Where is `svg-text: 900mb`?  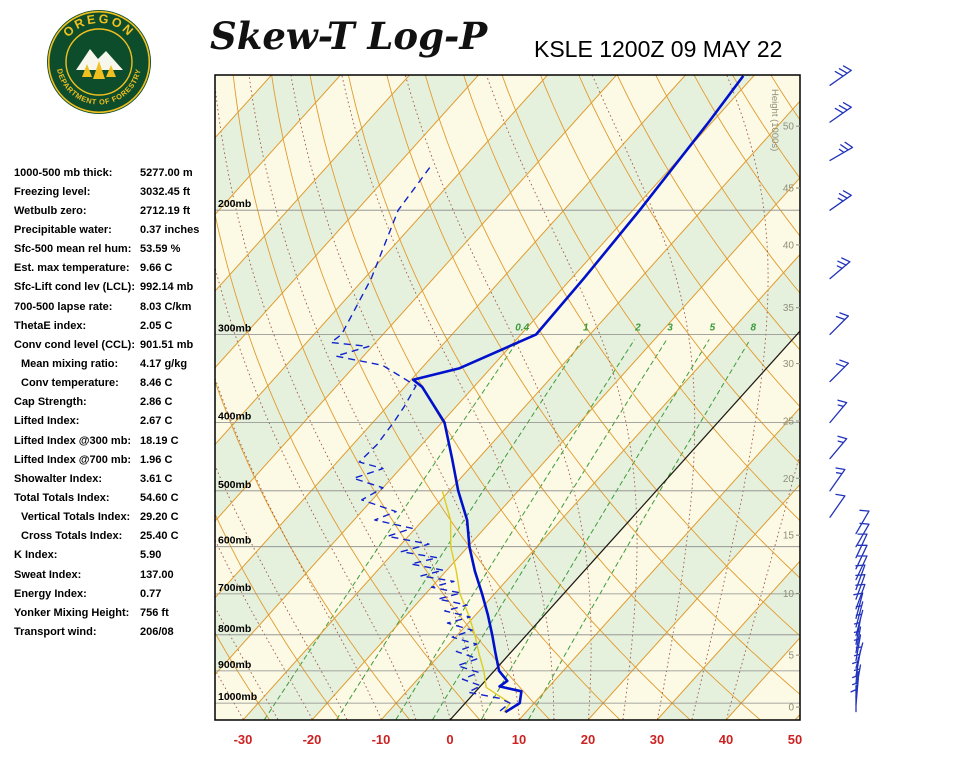
svg-text: 900mb is located at coordinates (234, 665).